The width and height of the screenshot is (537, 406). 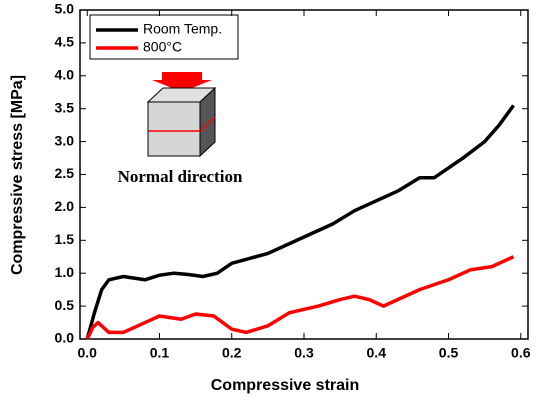 I want to click on y-tick-label: 5.0, so click(x=65, y=9).